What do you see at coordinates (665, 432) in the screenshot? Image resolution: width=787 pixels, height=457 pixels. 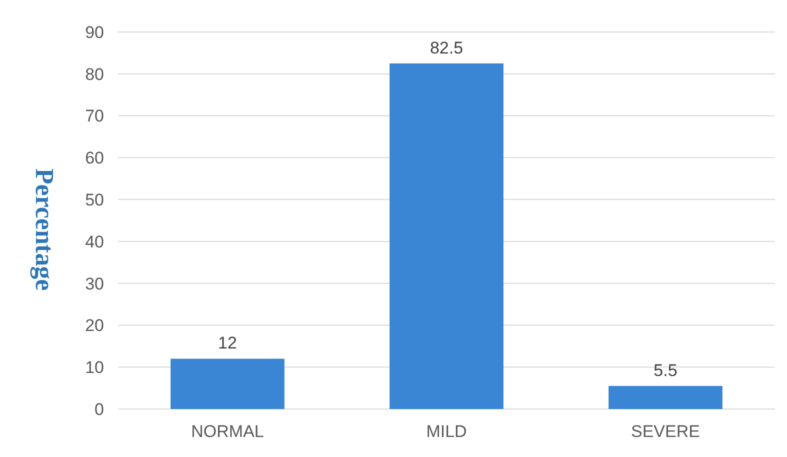 I see `x-tick-label: SEVERE` at bounding box center [665, 432].